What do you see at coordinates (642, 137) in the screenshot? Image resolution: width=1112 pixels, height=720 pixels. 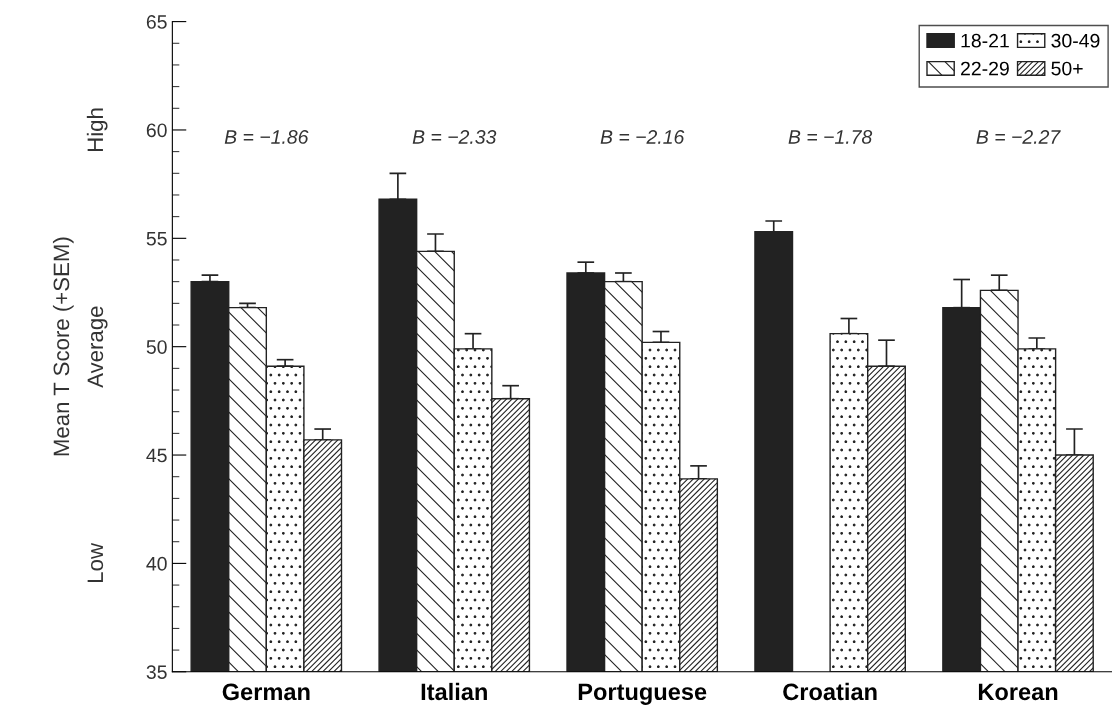 I see `annotation: B = −2.16` at bounding box center [642, 137].